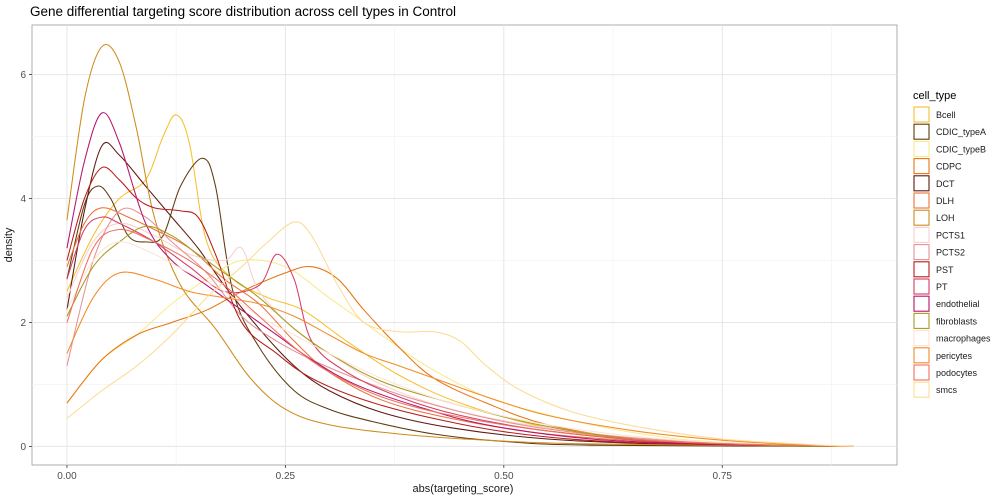  What do you see at coordinates (9, 244) in the screenshot?
I see `y-axis-title: density` at bounding box center [9, 244].